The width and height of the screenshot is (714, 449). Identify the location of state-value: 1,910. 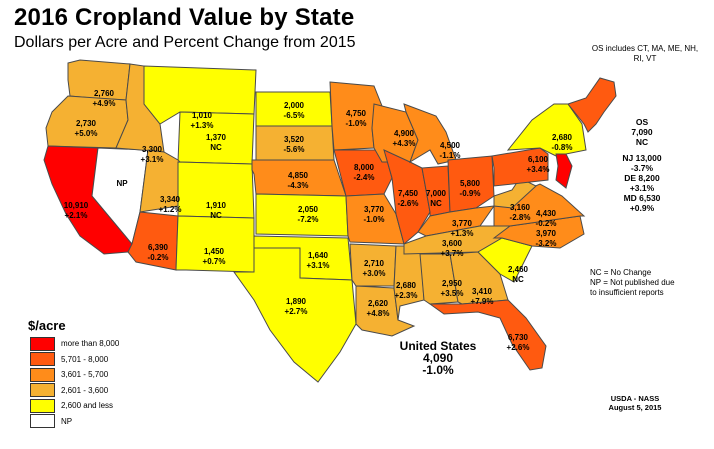
(216, 205).